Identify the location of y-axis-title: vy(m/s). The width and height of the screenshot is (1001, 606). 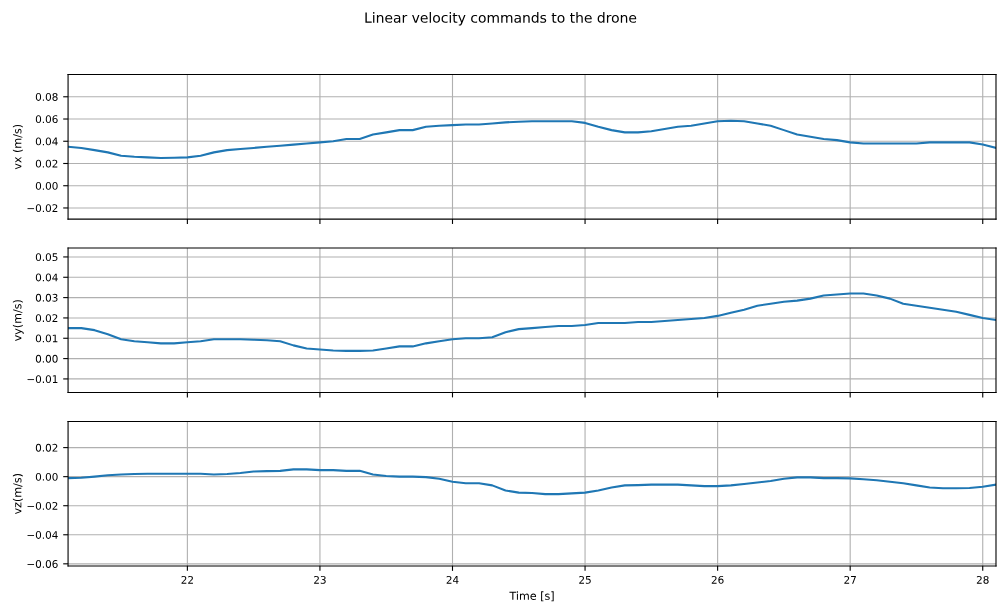
(18, 321).